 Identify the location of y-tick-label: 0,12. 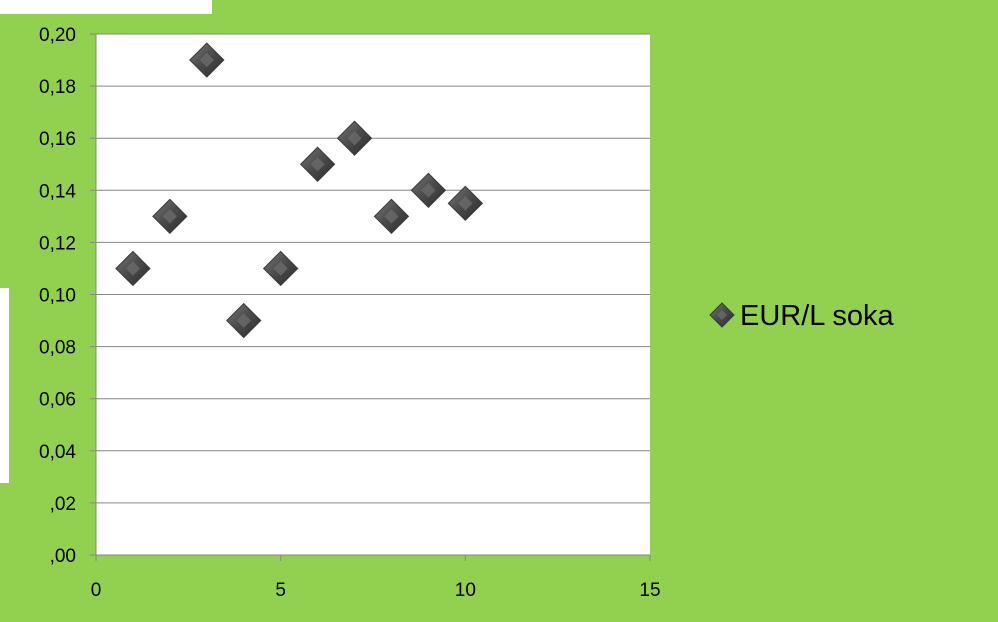
(57, 243).